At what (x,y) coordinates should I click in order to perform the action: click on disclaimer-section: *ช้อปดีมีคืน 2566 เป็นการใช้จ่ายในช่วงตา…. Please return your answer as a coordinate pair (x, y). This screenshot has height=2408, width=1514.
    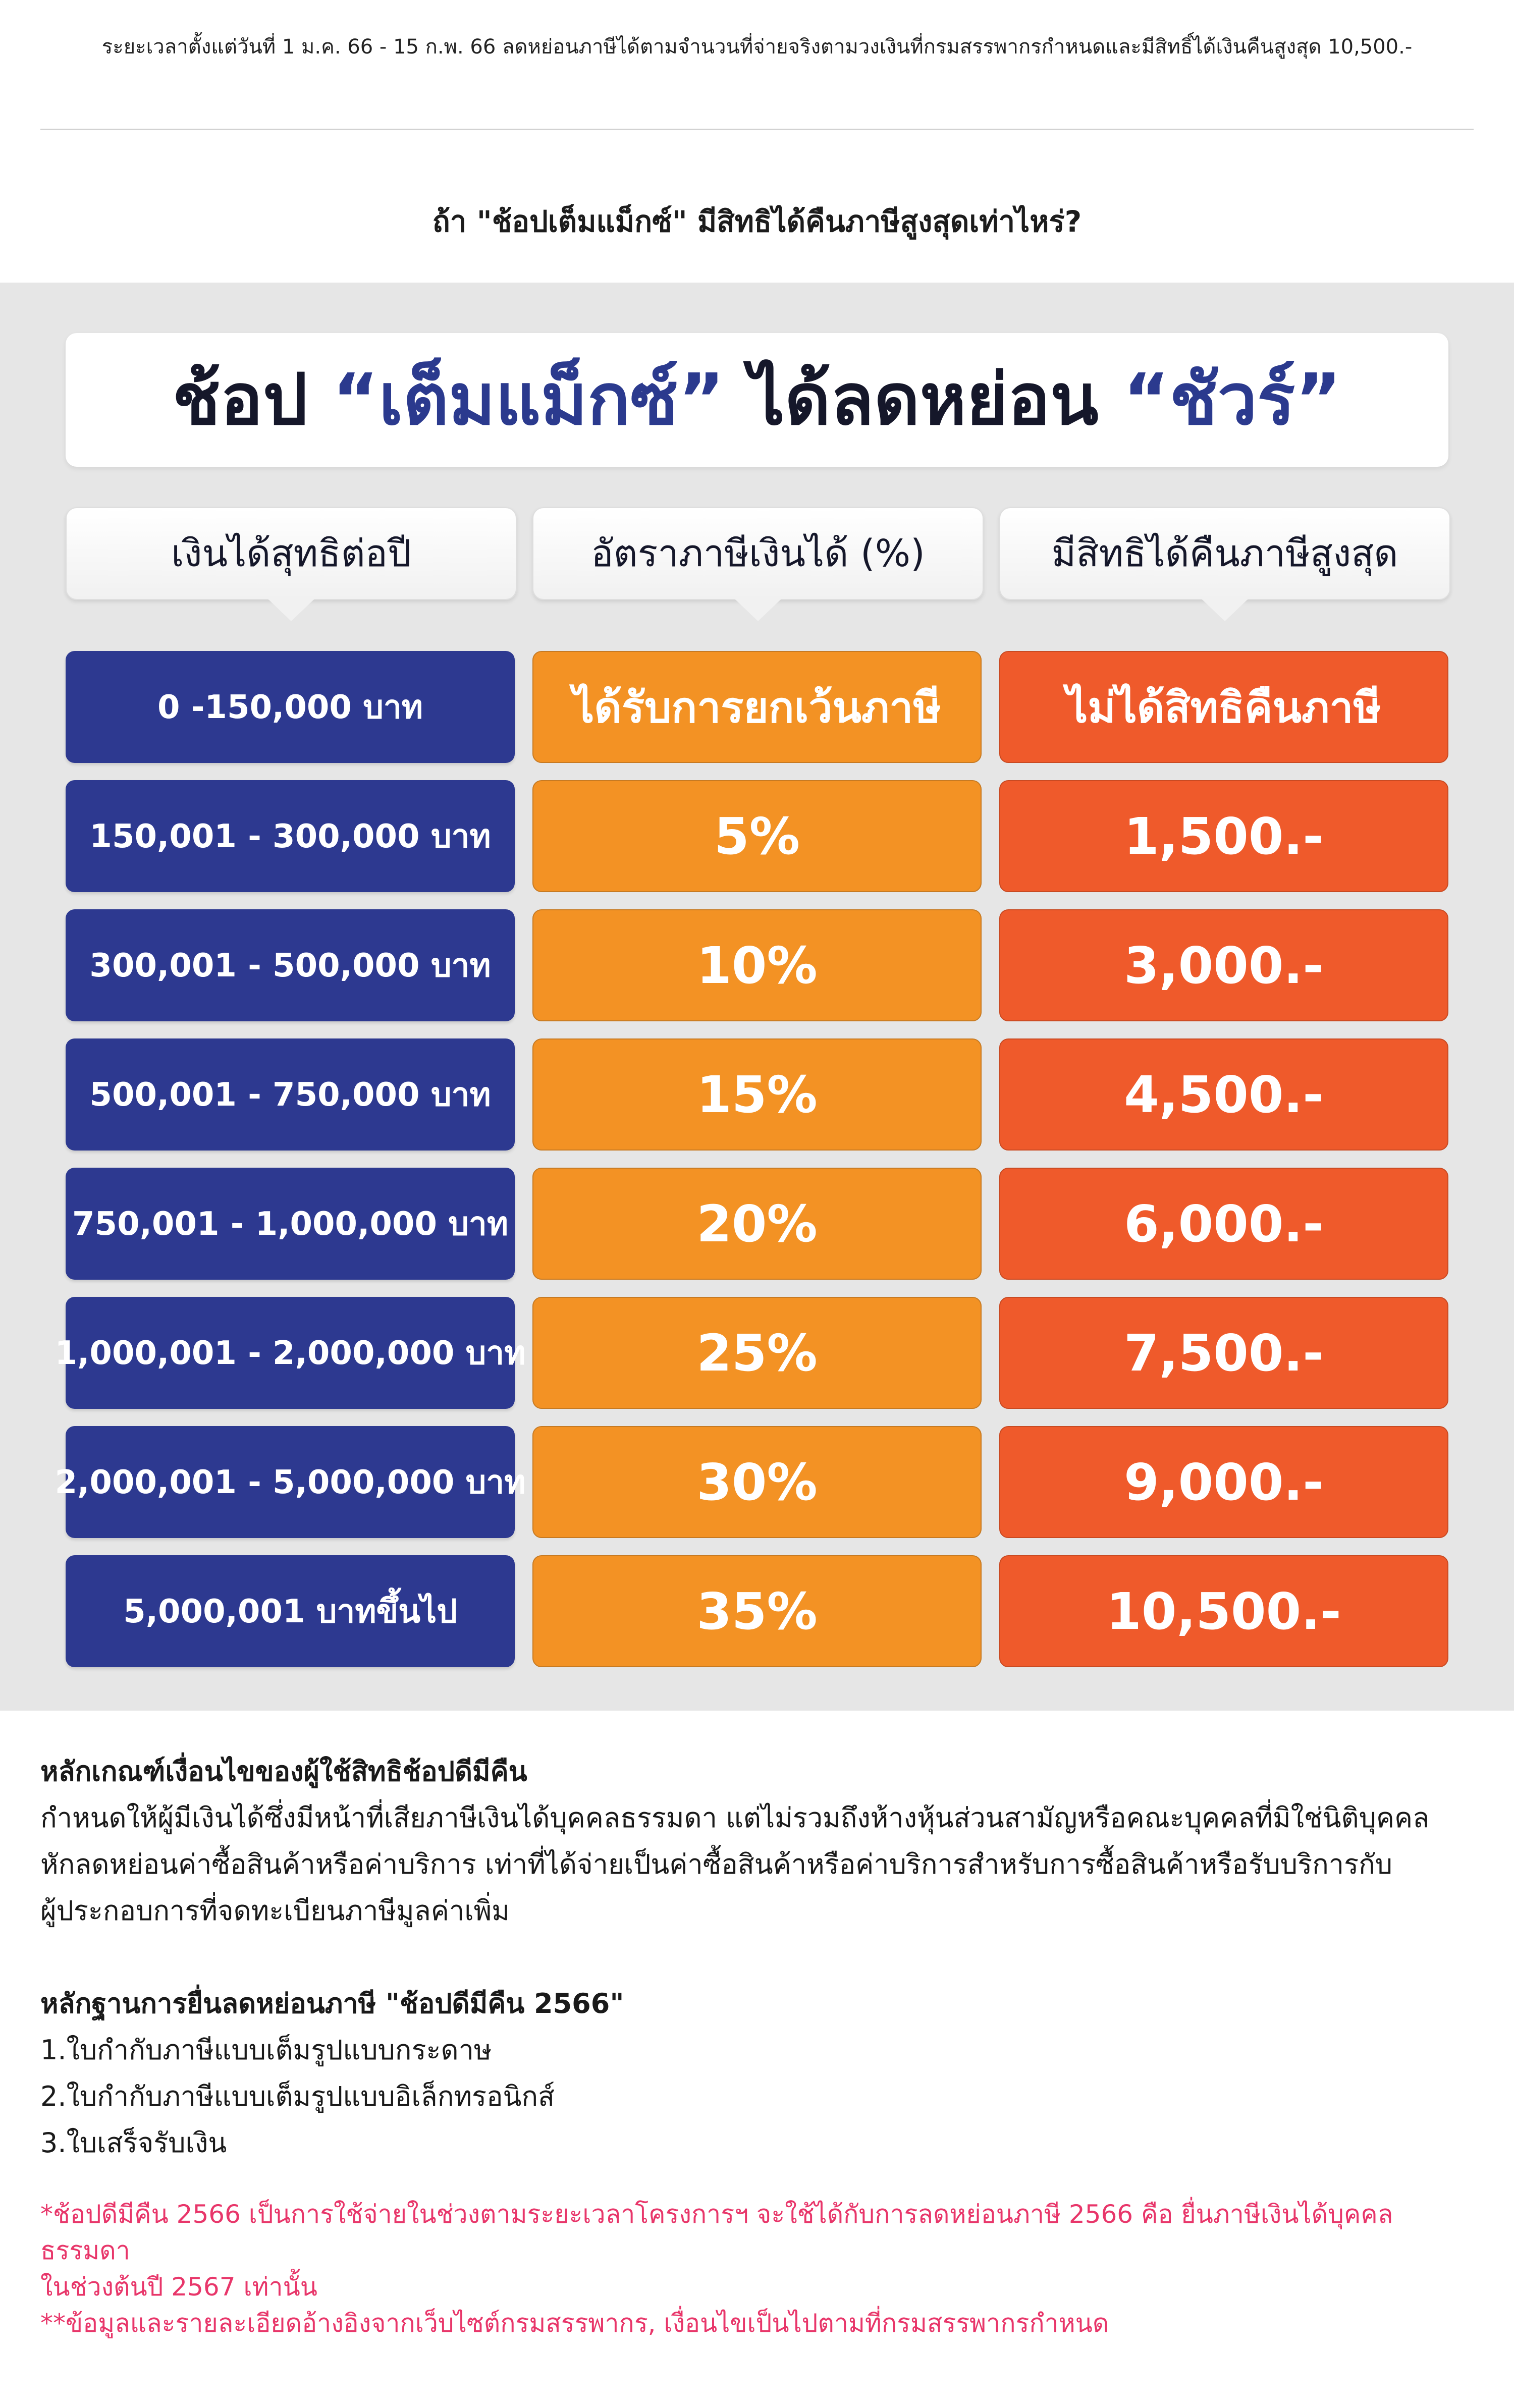
    Looking at the image, I should click on (757, 2268).